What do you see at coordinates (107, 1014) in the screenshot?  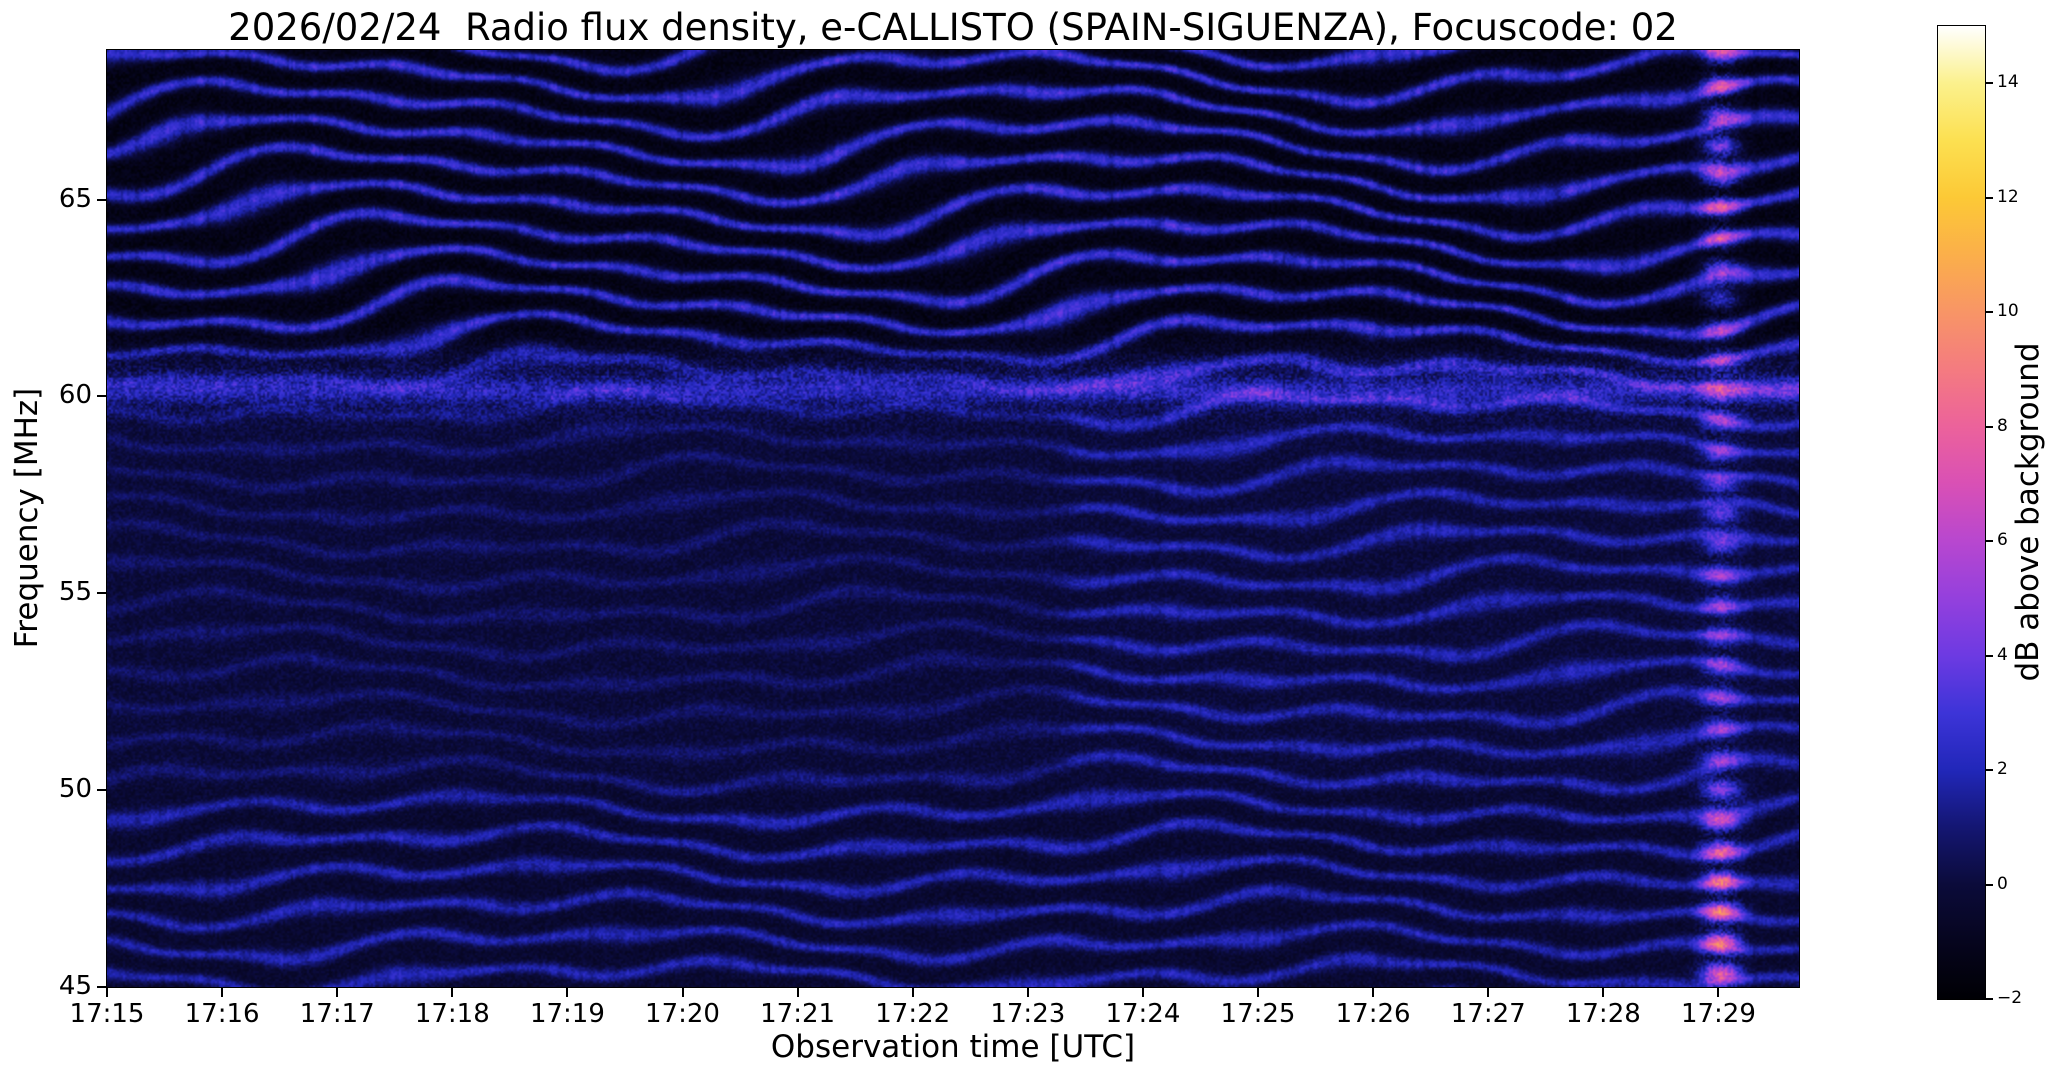 I see `x-tick-label: 17:15` at bounding box center [107, 1014].